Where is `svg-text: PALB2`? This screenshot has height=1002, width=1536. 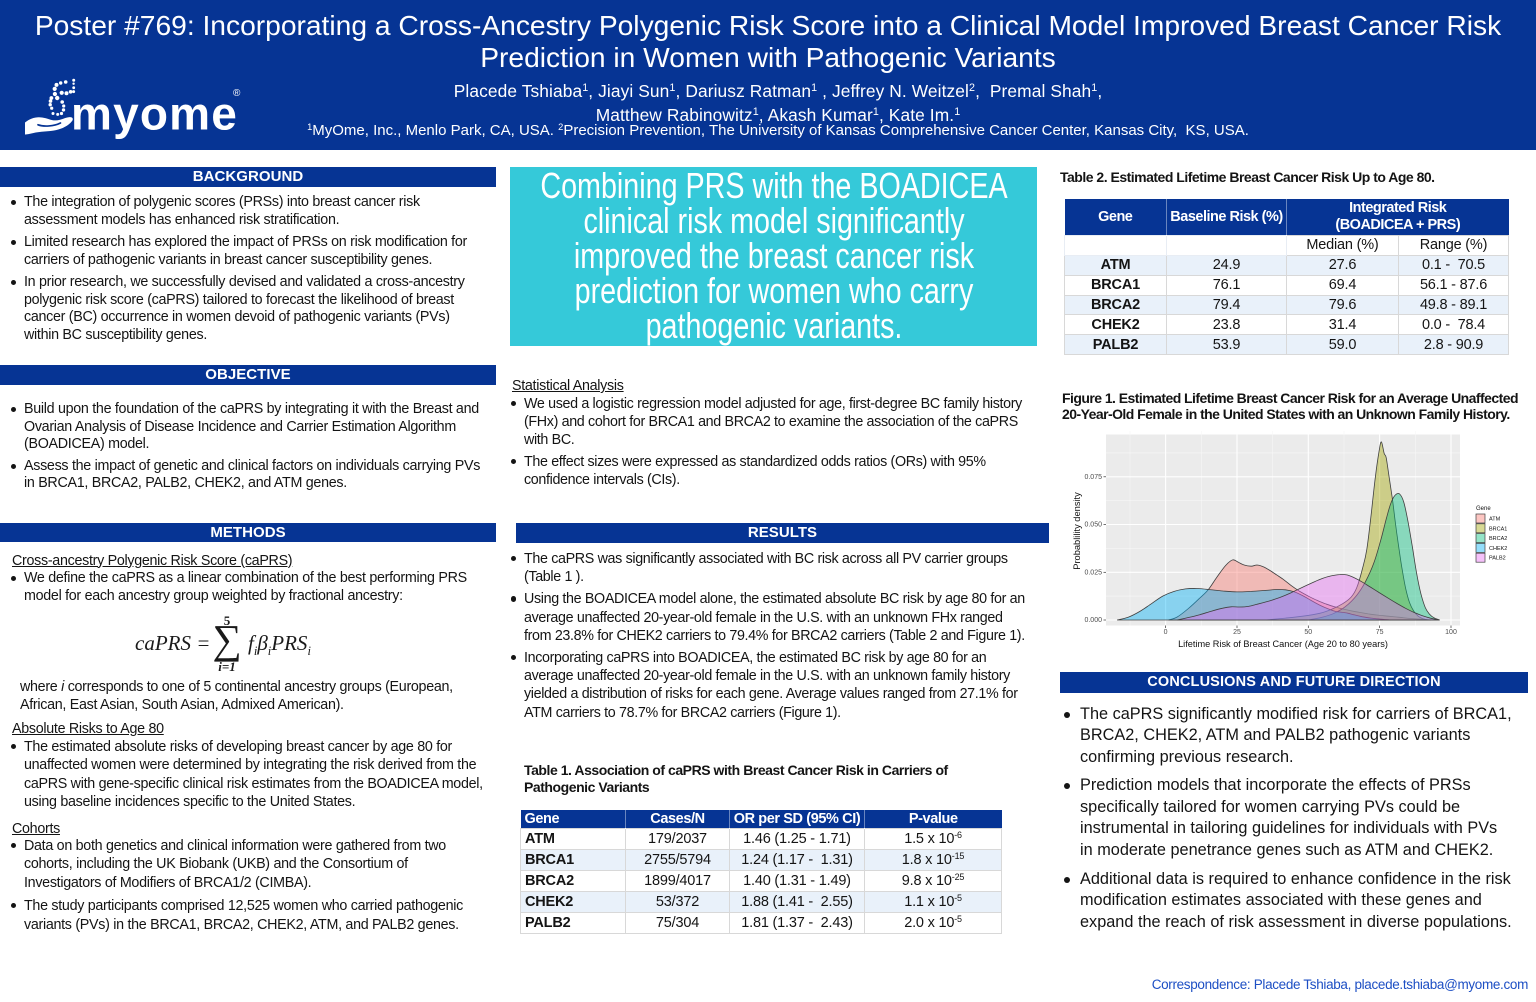
svg-text: PALB2 is located at coordinates (1497, 559).